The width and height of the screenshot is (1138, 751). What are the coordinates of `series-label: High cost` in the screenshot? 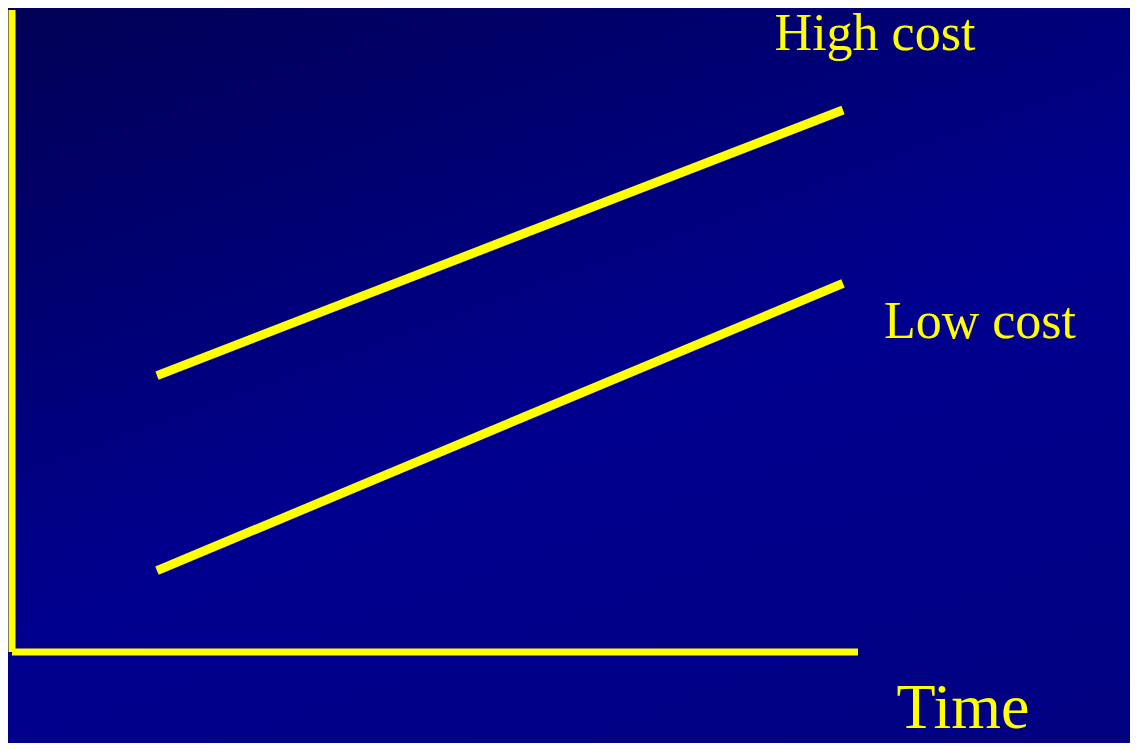 It's located at (875, 32).